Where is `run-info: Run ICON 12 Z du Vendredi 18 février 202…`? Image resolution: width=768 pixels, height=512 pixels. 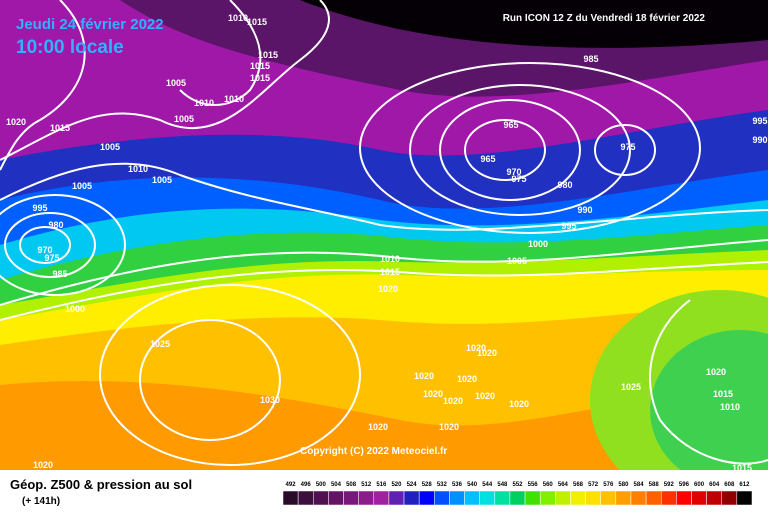 run-info: Run ICON 12 Z du Vendredi 18 février 202… is located at coordinates (604, 18).